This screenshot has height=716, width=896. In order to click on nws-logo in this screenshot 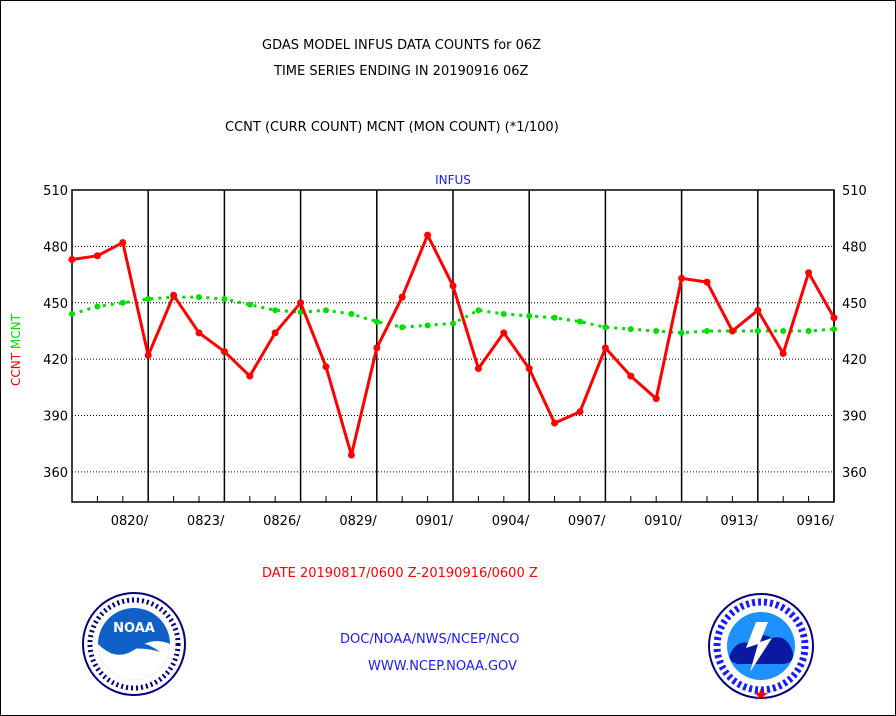, I will do `click(761, 646)`.